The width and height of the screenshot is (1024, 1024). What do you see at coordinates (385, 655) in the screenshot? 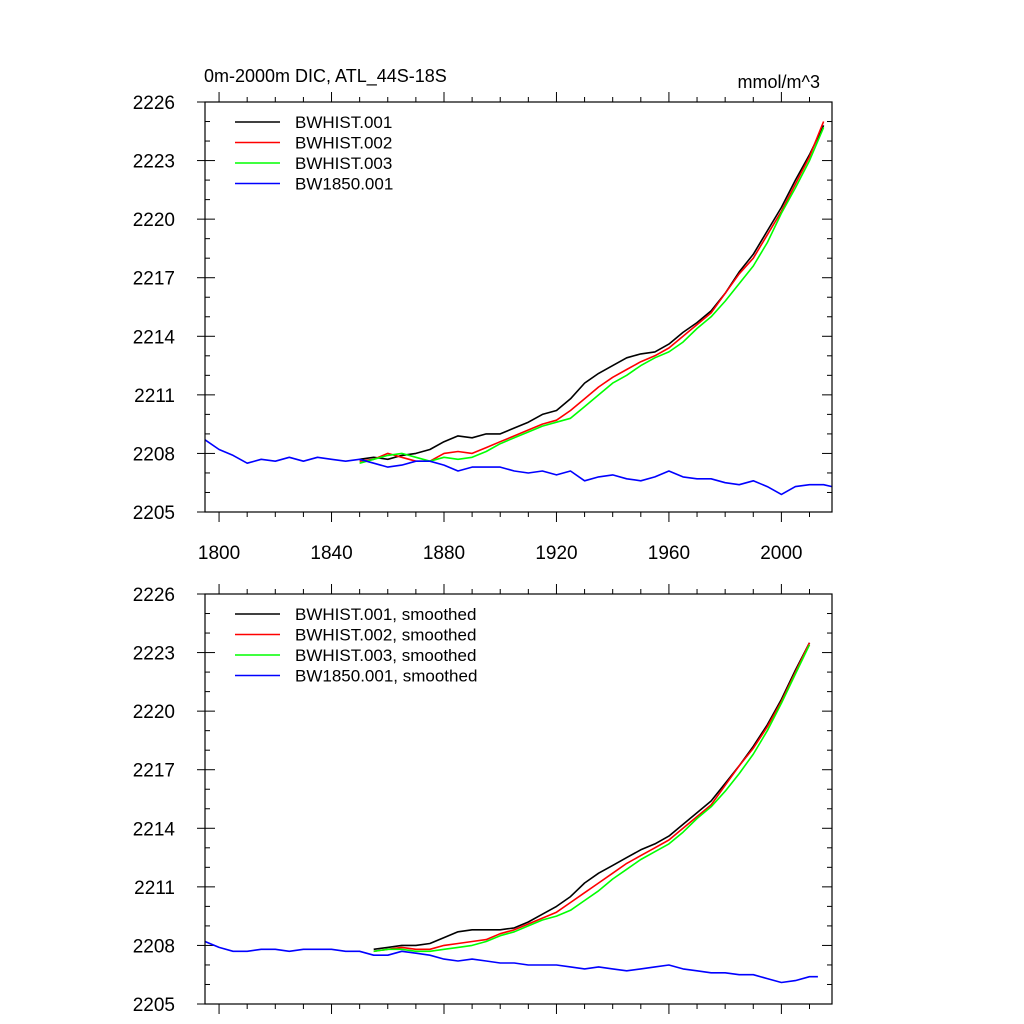
I see `legend-label: BWHIST.003, smoothed` at bounding box center [385, 655].